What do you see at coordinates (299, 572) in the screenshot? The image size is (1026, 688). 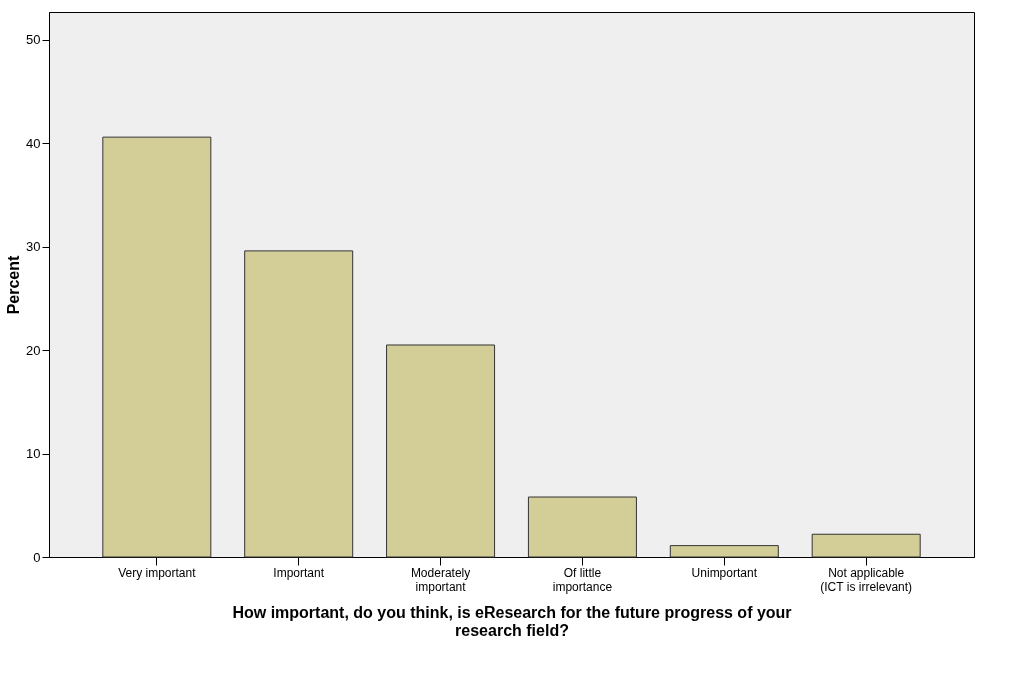 I see `x-tick-label: Important` at bounding box center [299, 572].